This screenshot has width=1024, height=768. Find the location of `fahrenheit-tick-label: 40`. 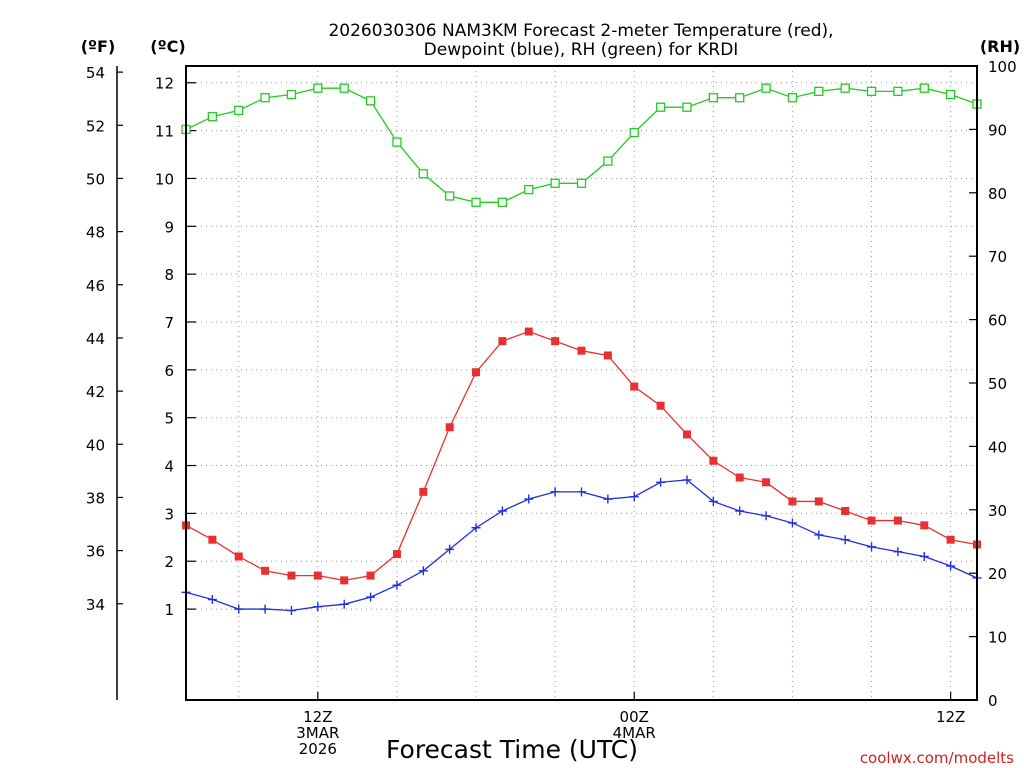

fahrenheit-tick-label: 40 is located at coordinates (95, 445).